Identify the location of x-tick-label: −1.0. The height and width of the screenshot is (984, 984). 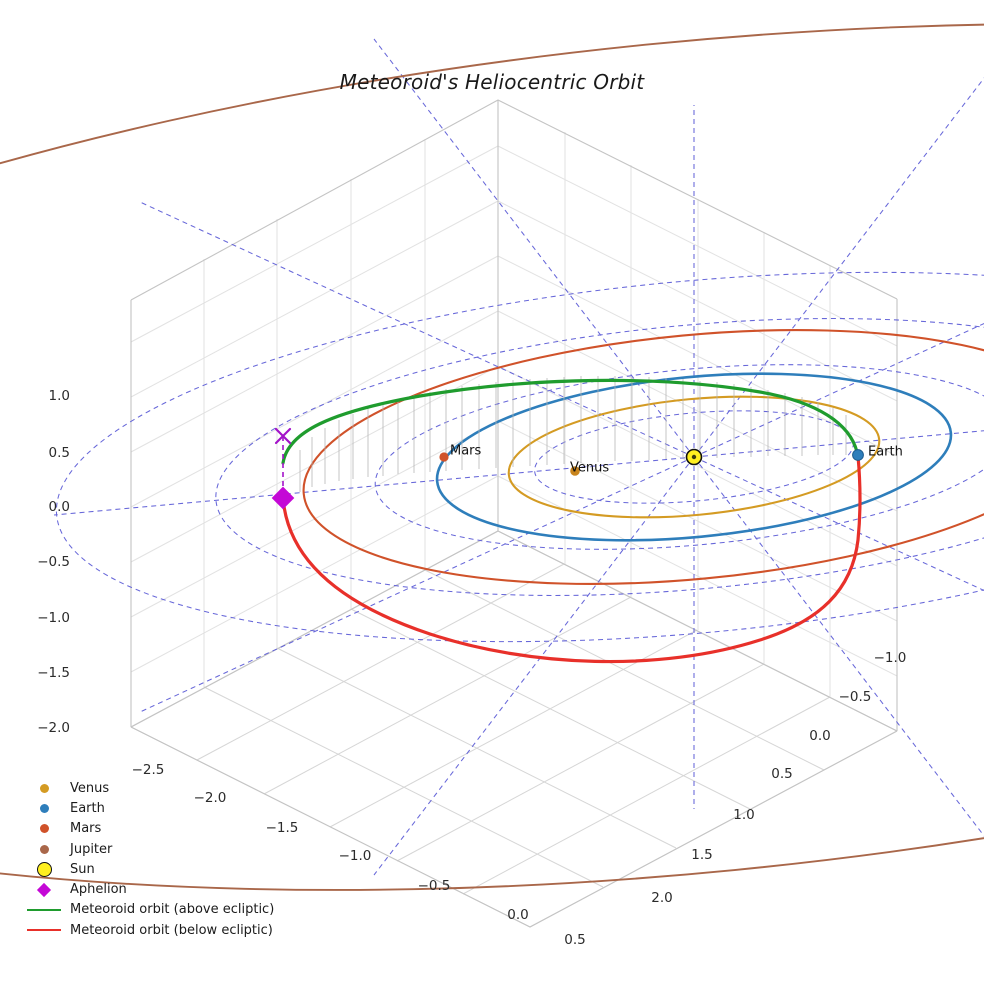
(355, 856).